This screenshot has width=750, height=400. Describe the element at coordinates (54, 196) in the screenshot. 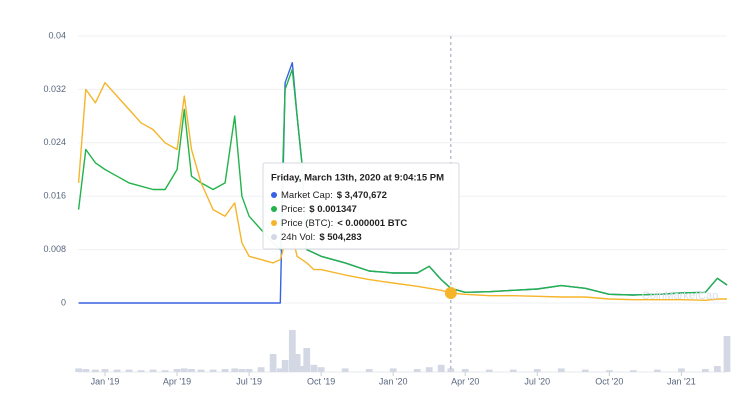

I see `y-tick-label: 0.016` at that location.